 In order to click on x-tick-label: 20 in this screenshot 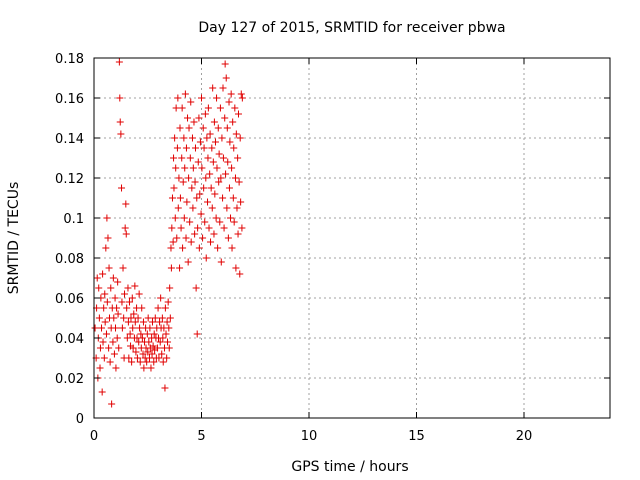, I will do `click(524, 436)`.